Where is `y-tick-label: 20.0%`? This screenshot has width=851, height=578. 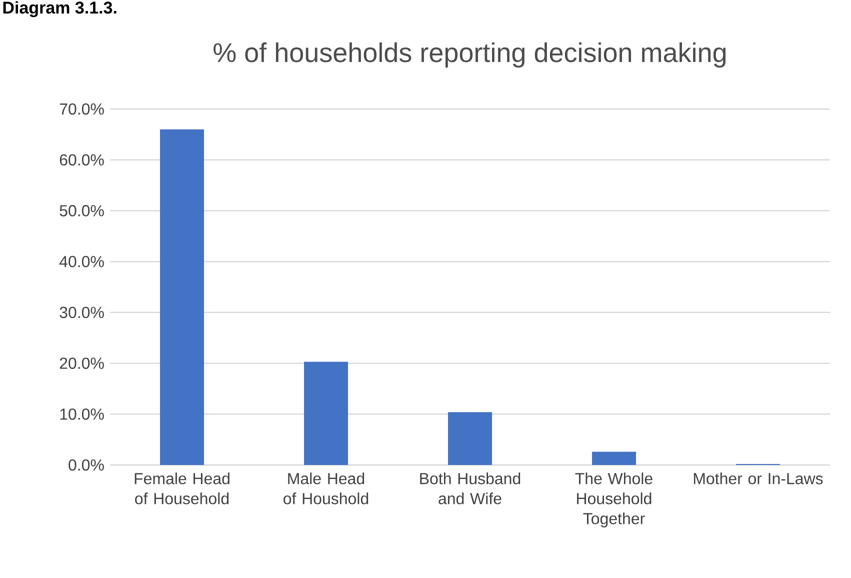 y-tick-label: 20.0% is located at coordinates (82, 363).